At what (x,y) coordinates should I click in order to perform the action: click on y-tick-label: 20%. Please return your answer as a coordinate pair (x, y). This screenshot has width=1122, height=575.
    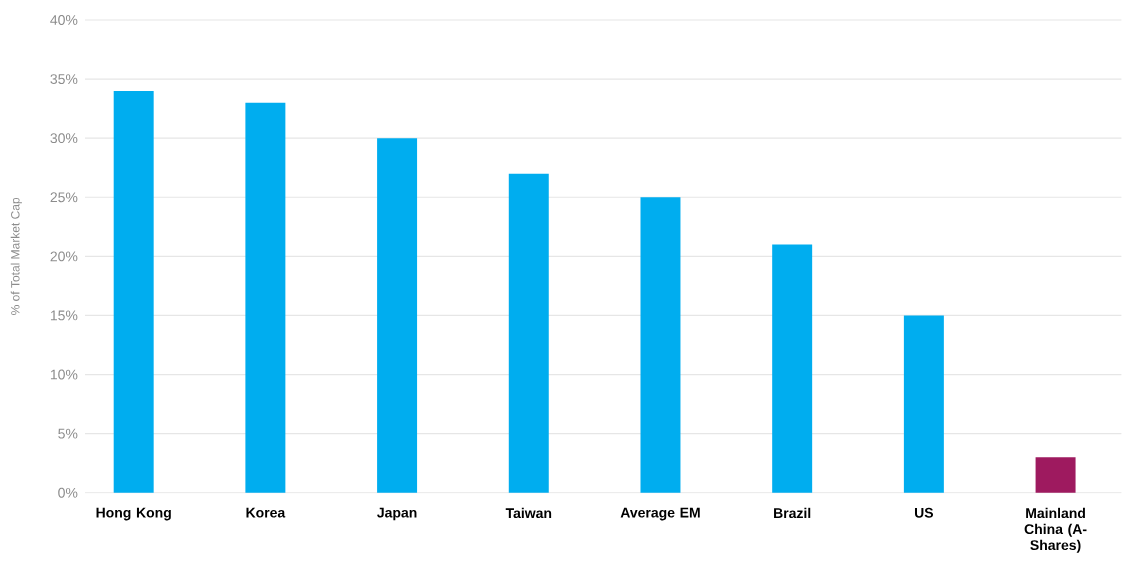
    Looking at the image, I should click on (64, 256).